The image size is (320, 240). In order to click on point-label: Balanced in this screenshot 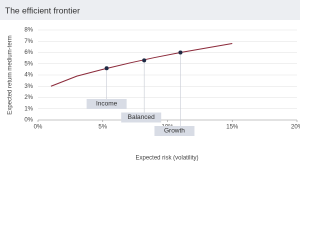, I will do `click(141, 117)`.